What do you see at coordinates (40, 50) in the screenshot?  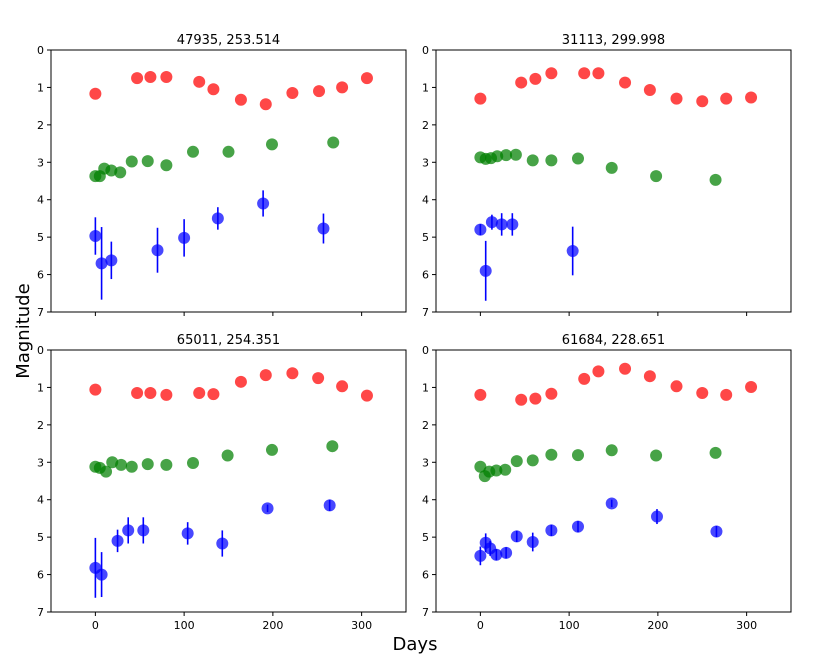 I see `y-tick-label: 0` at bounding box center [40, 50].